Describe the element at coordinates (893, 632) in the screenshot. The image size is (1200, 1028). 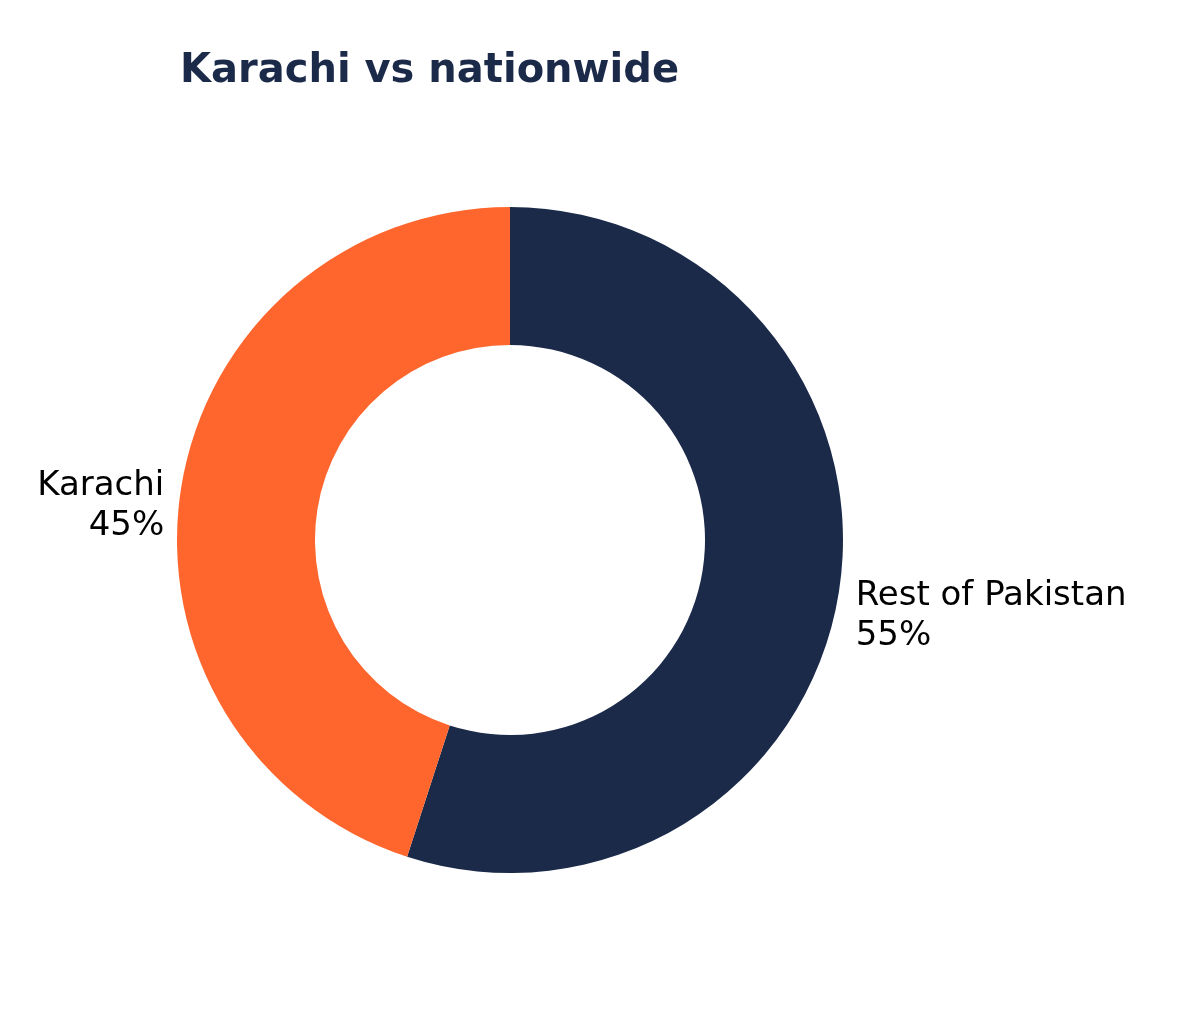
I see `data-label: 55%` at that location.